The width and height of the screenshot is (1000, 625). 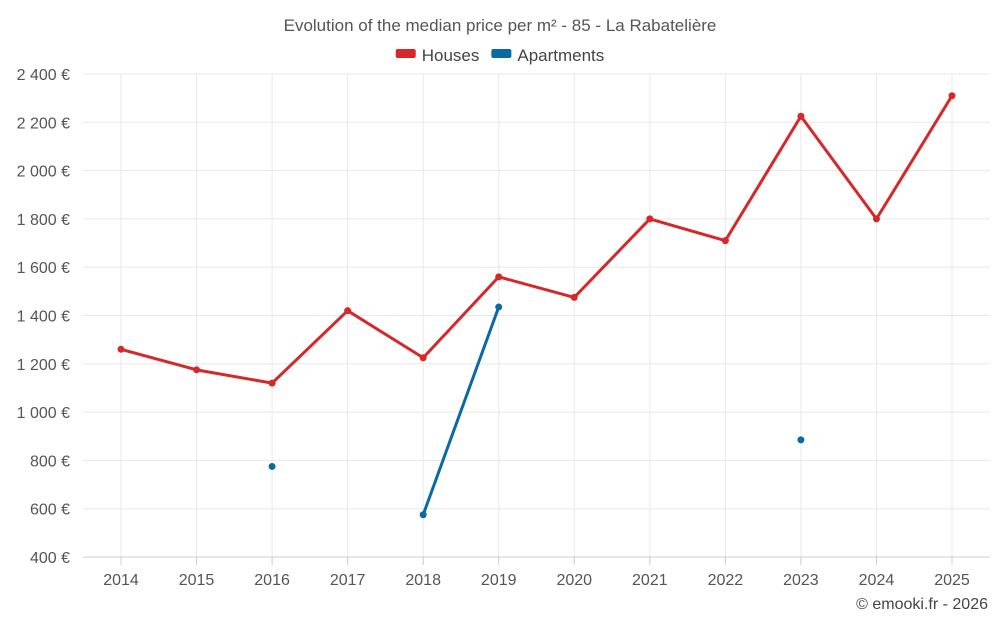 I want to click on x-tick-label: 2017, so click(x=348, y=580).